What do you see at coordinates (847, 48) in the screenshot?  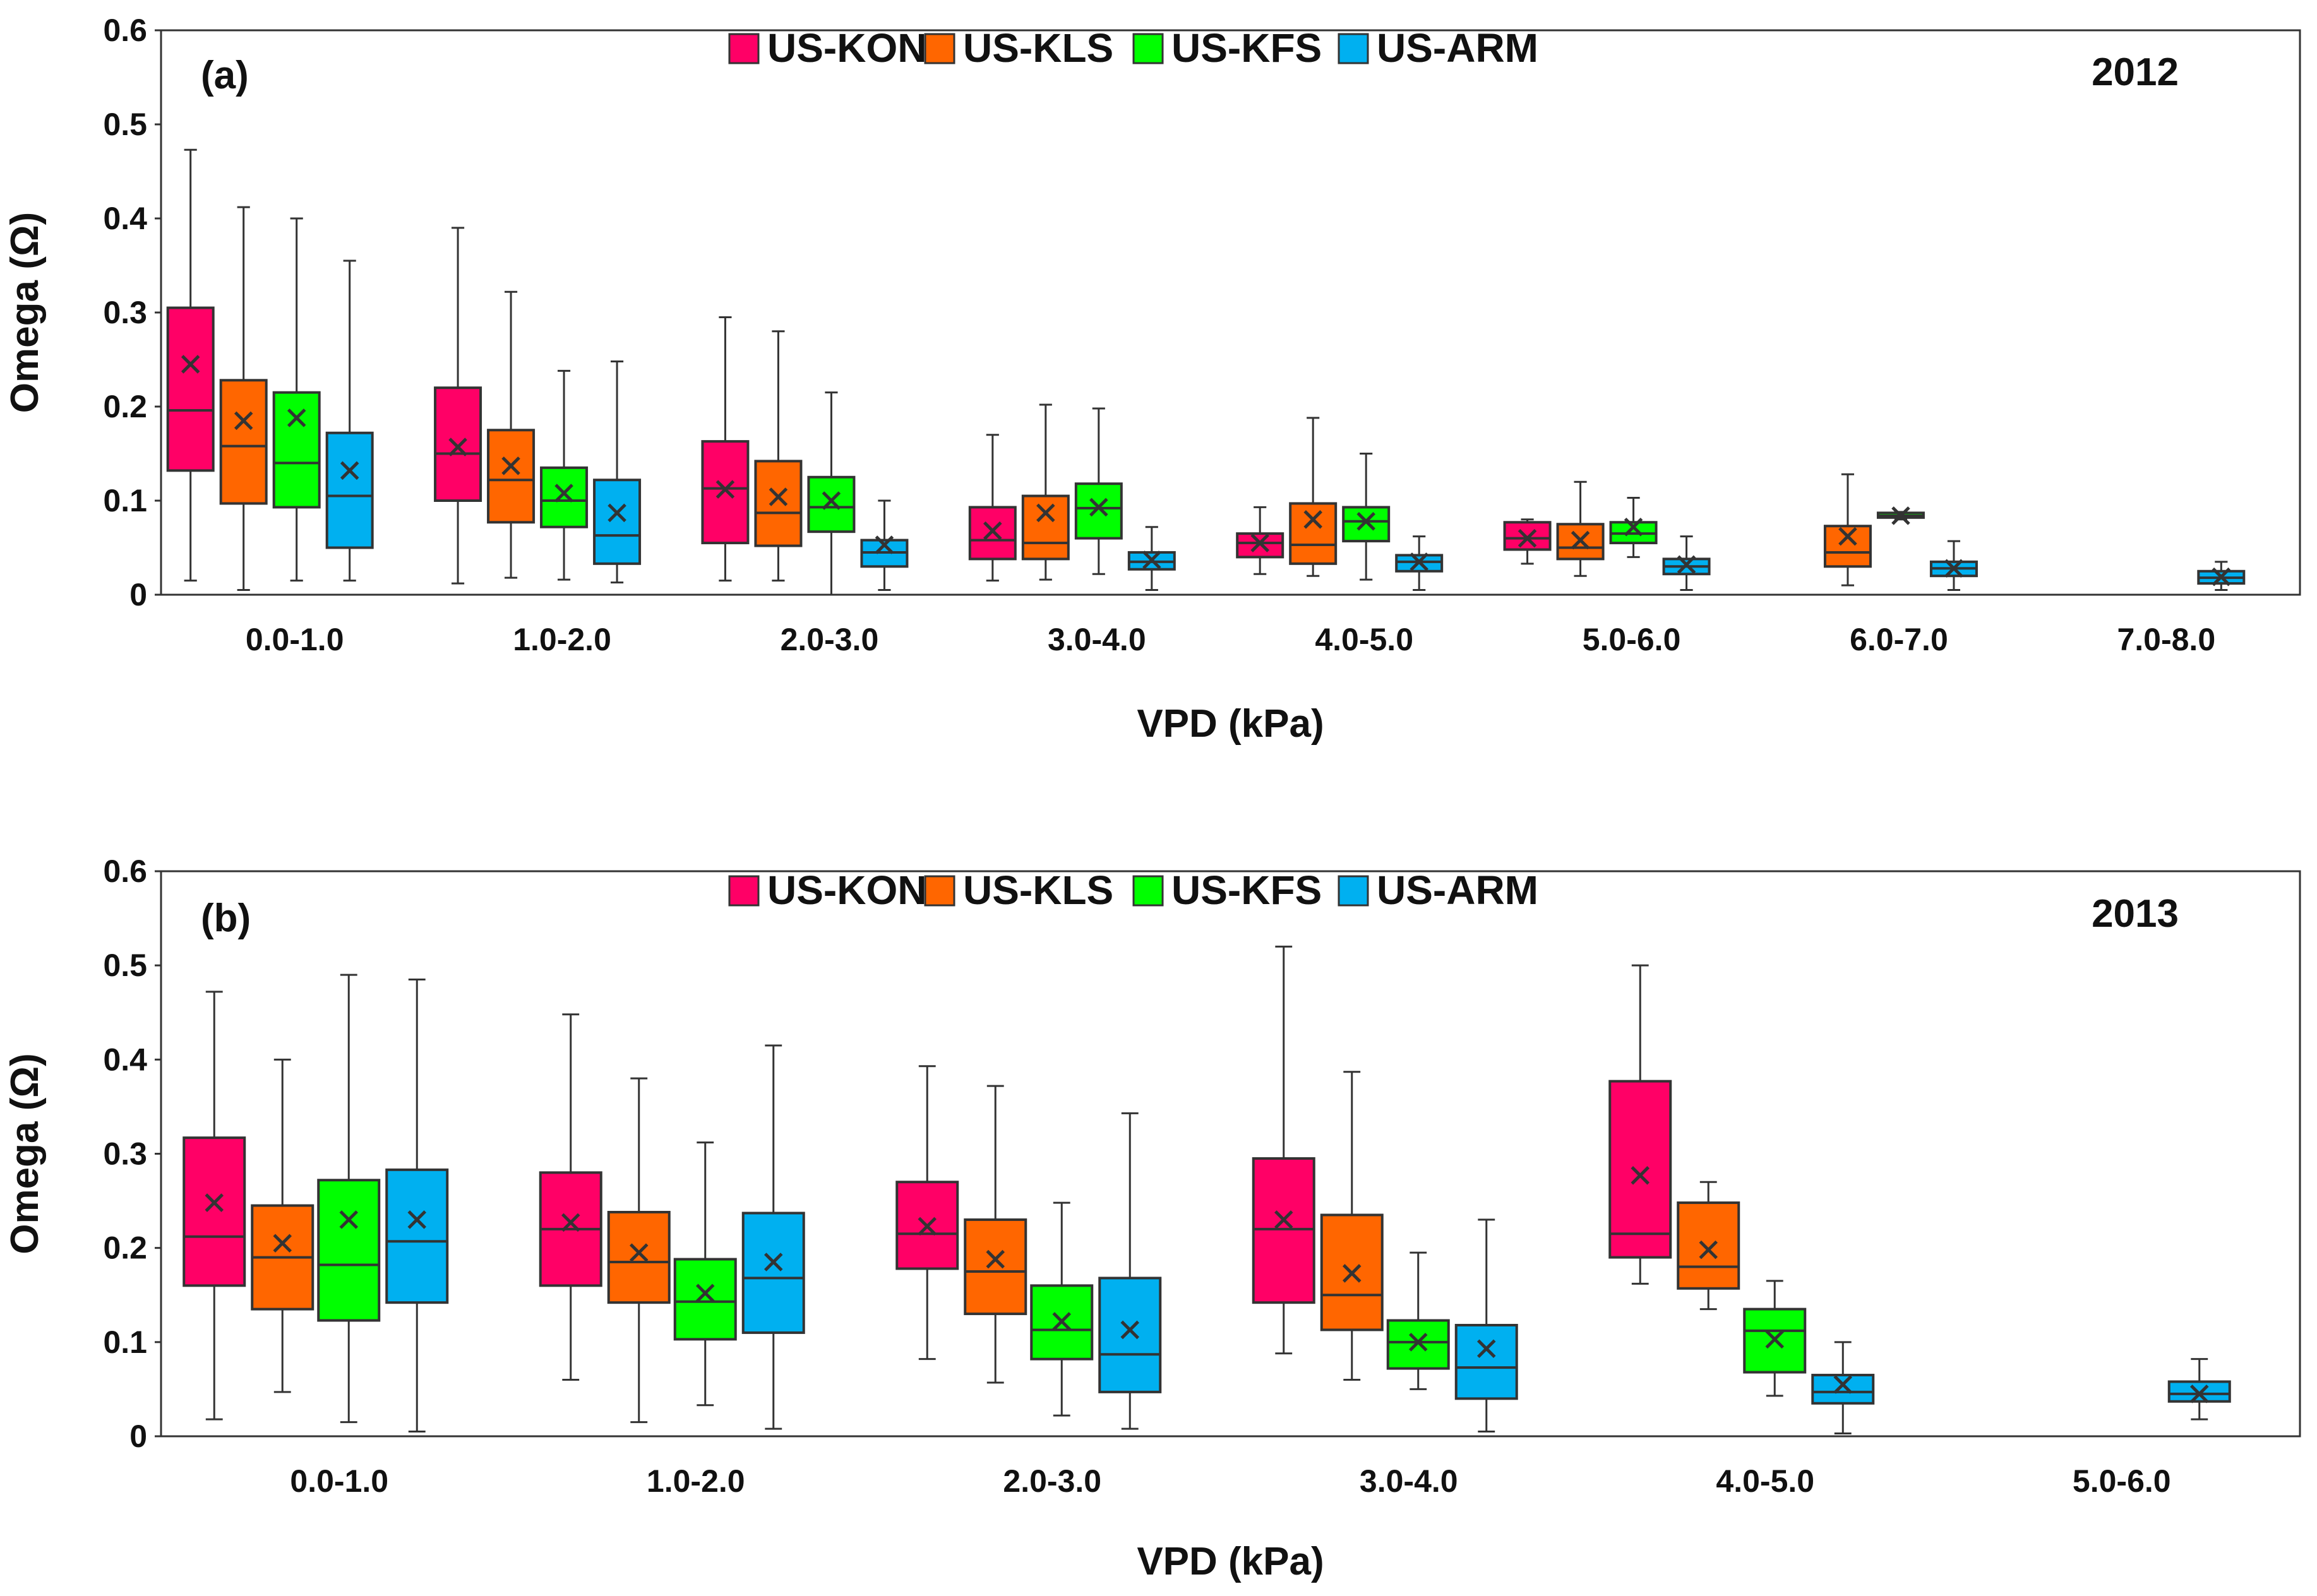 I see `legend-label: US-KON` at bounding box center [847, 48].